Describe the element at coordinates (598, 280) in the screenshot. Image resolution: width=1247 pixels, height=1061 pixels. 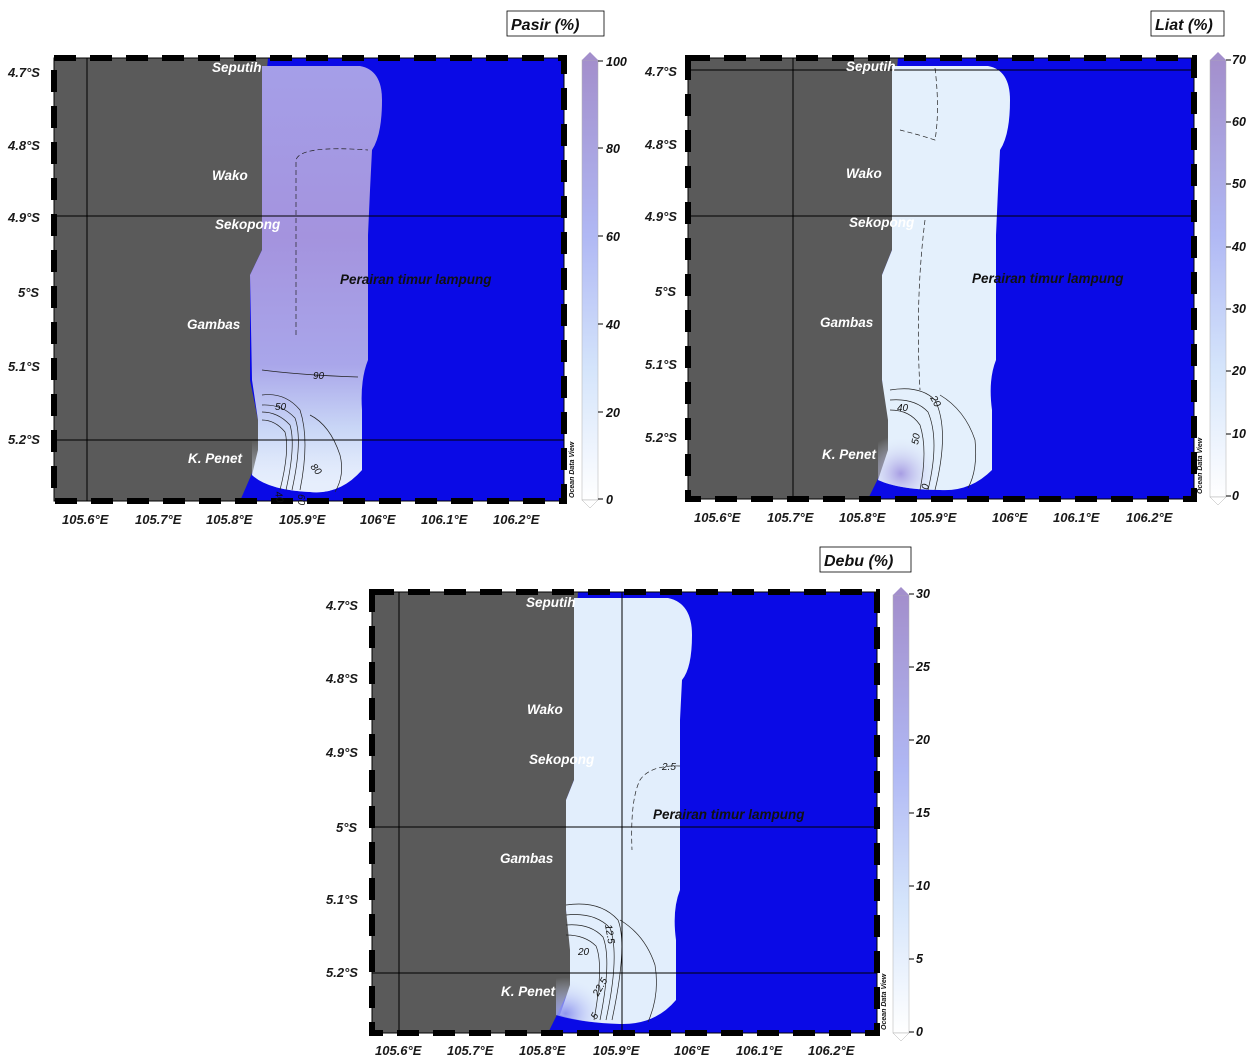
I see `colorbar: 100 80 60 40 20 0 Ocean Data View` at that location.